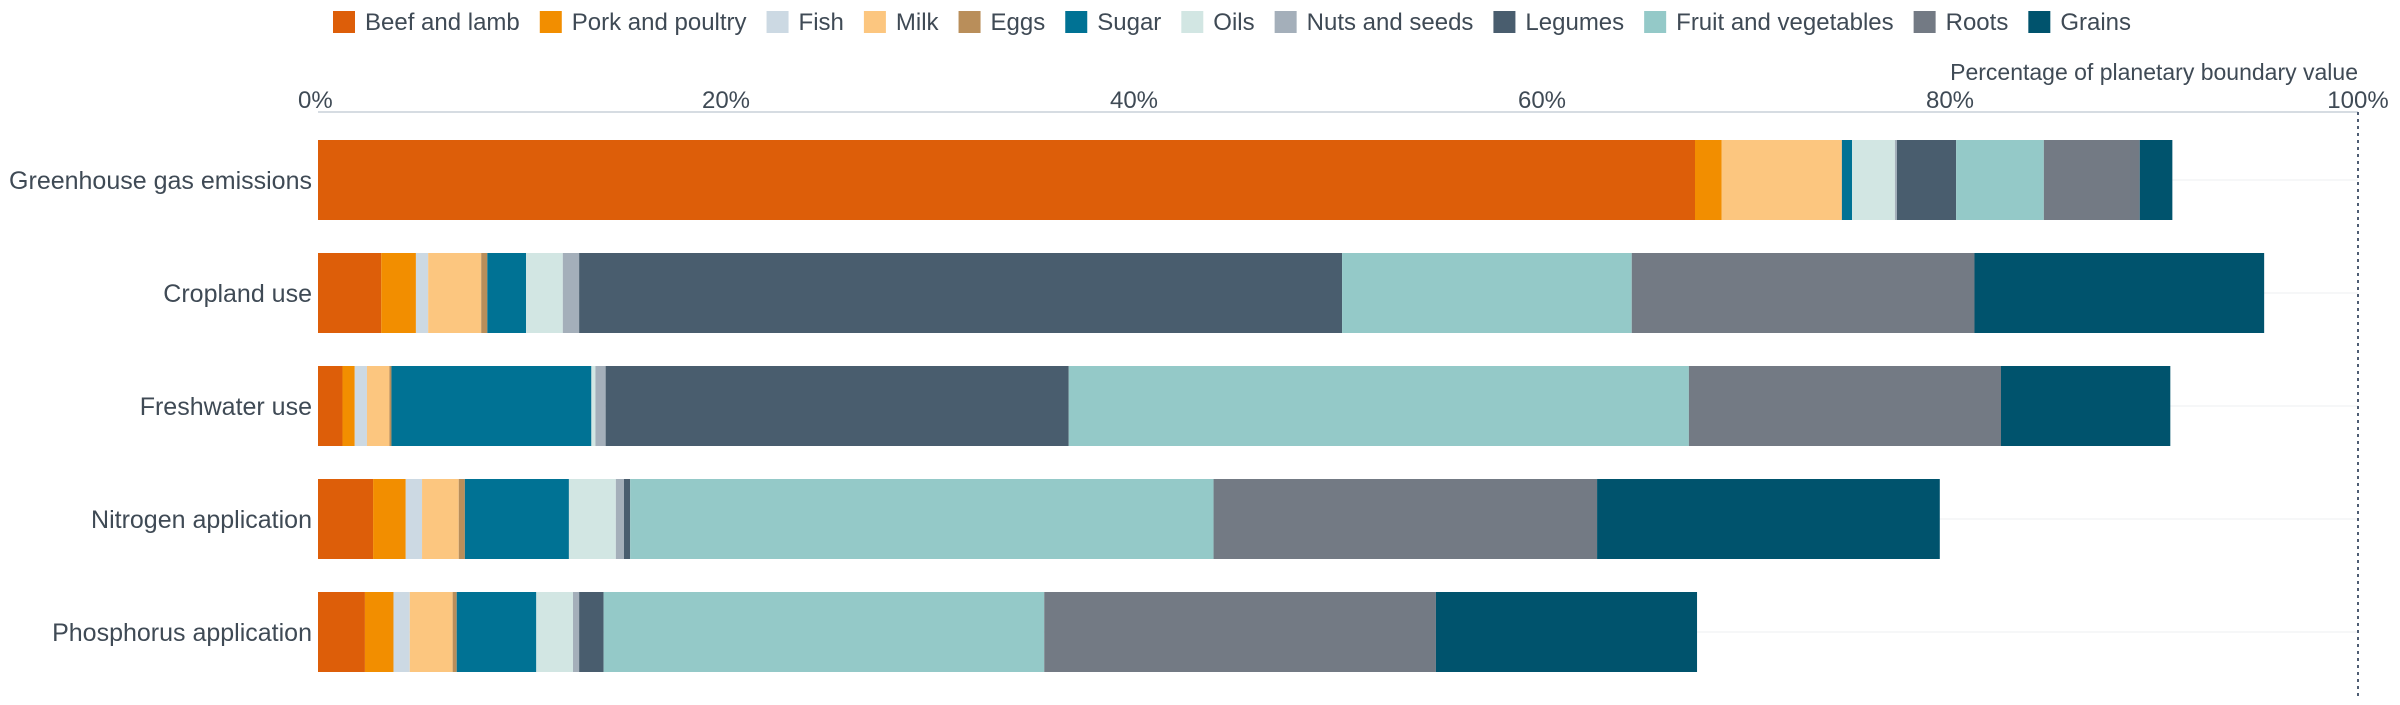 Image resolution: width=2400 pixels, height=705 pixels. Describe the element at coordinates (1784, 22) in the screenshot. I see `legend-label-fruit-and-vegetables: Fruit and vegetables` at that location.